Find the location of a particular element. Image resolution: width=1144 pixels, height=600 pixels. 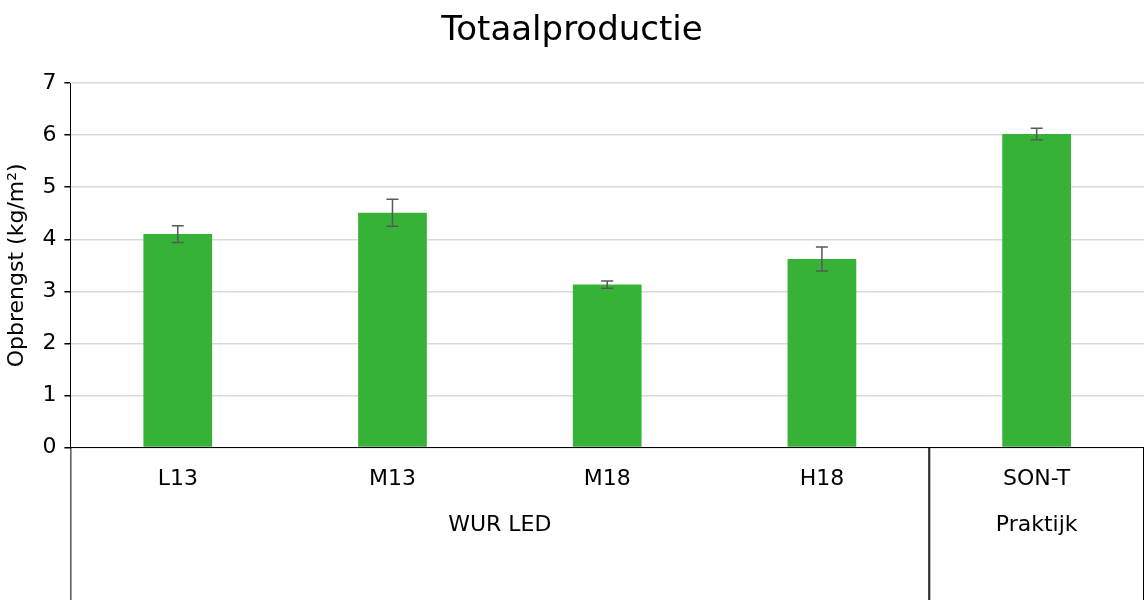

text: Praktijk is located at coordinates (1036, 524).